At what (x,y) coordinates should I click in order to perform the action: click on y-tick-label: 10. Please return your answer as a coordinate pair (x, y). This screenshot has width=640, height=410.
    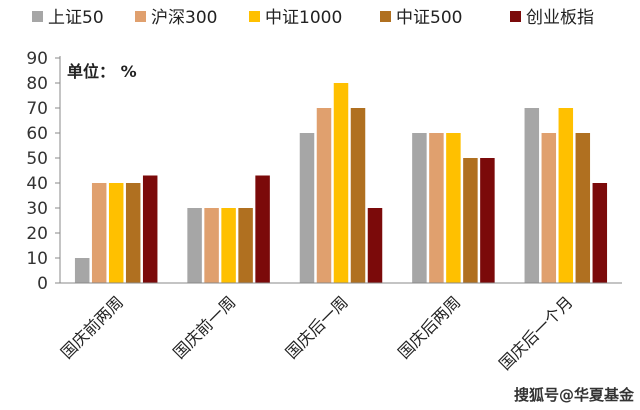
    Looking at the image, I should click on (37, 259).